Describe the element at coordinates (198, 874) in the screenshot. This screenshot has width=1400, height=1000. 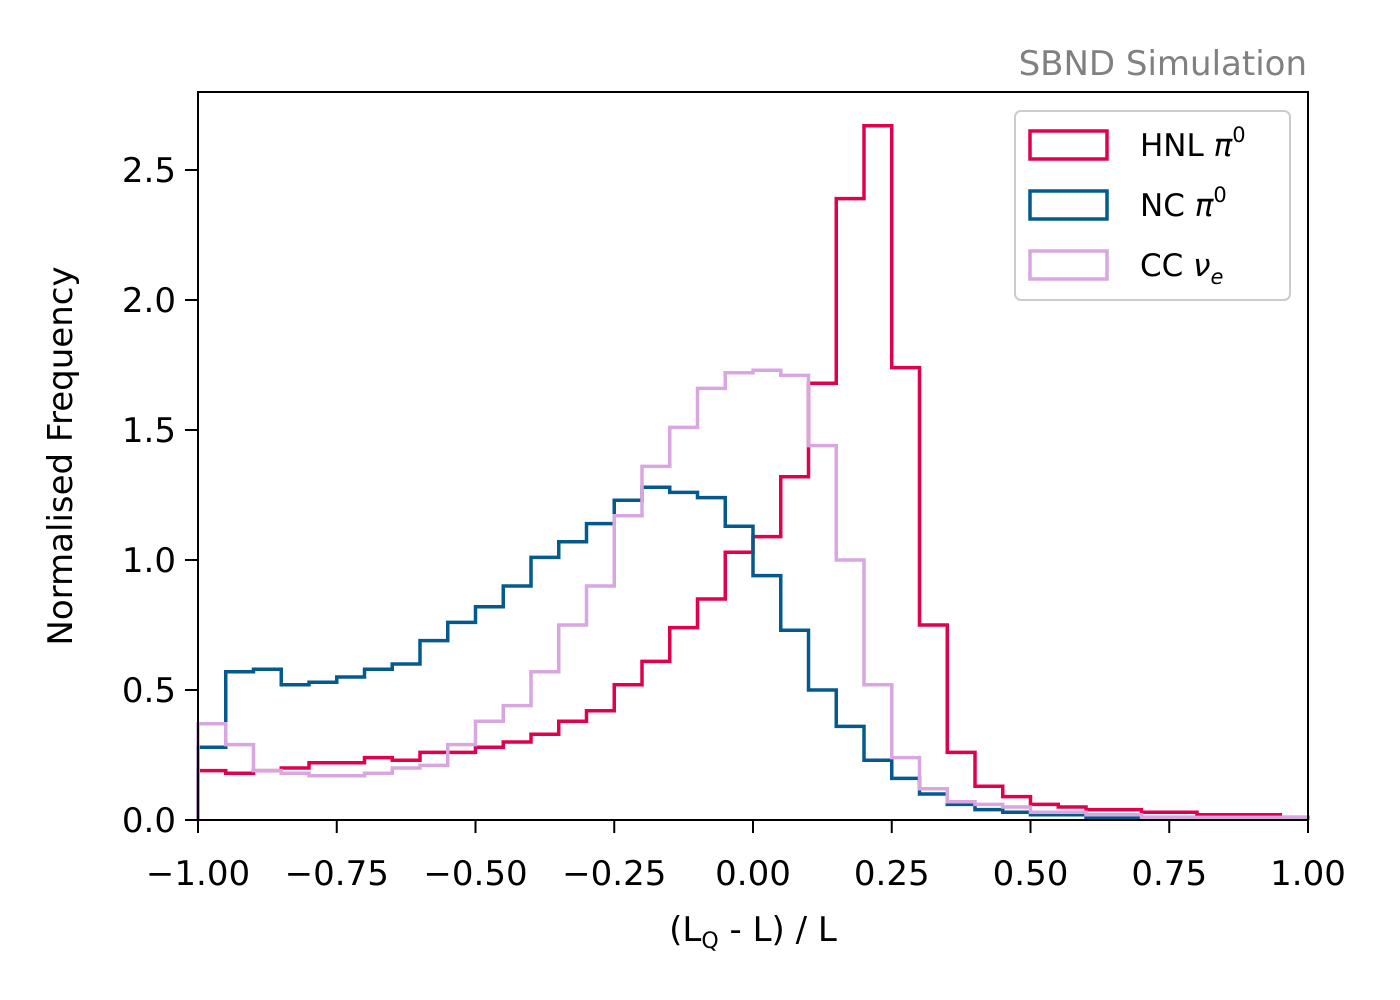
I see `x-tick-label: −1.00` at that location.